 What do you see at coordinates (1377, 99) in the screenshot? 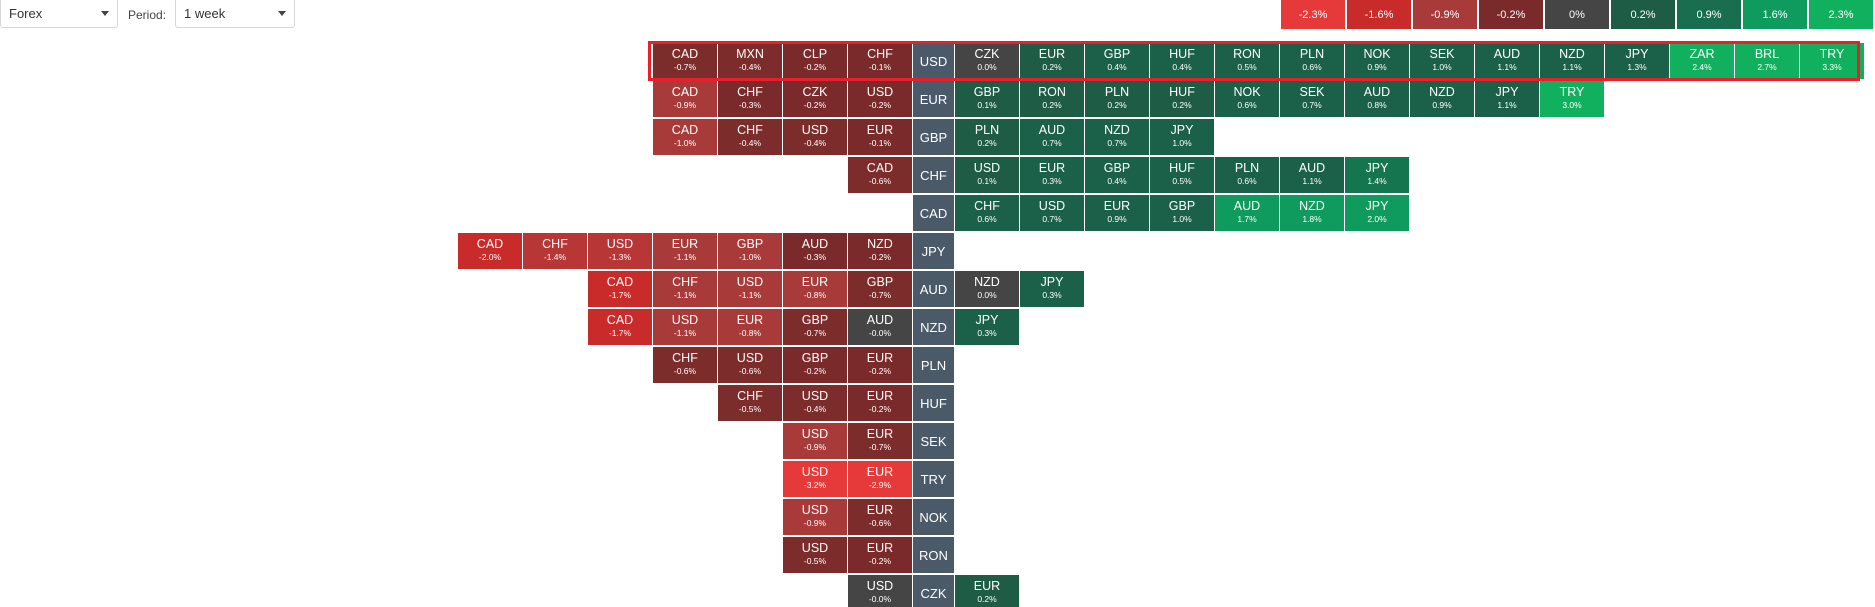
I see `currency-pair-cell: AUD 0.8%` at bounding box center [1377, 99].